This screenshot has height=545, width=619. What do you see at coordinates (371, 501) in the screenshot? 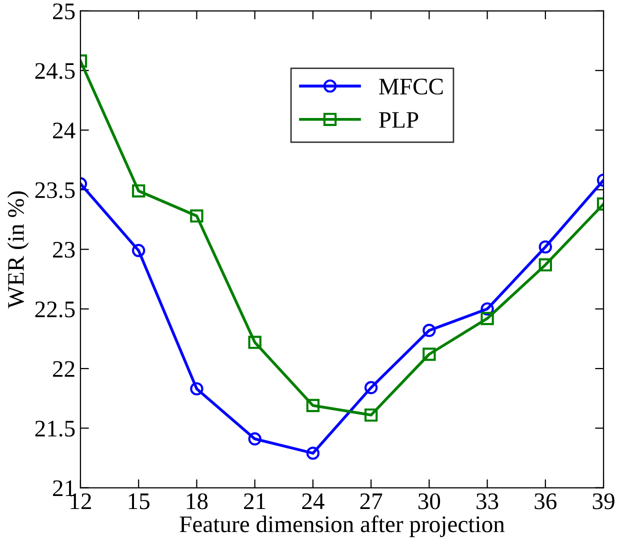
I see `x-tick-label: 27` at bounding box center [371, 501].